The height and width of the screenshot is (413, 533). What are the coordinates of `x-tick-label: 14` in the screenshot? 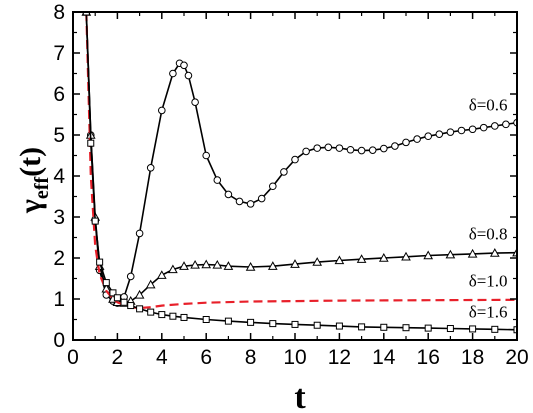 It's located at (384, 357).